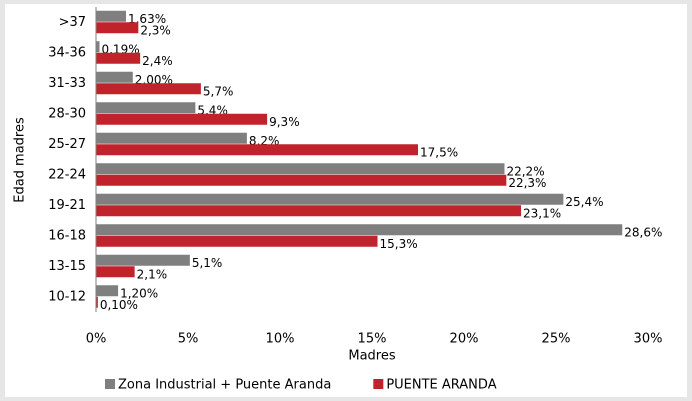 The width and height of the screenshot is (692, 401). What do you see at coordinates (218, 91) in the screenshot?
I see `value-label: 5,7%` at bounding box center [218, 91].